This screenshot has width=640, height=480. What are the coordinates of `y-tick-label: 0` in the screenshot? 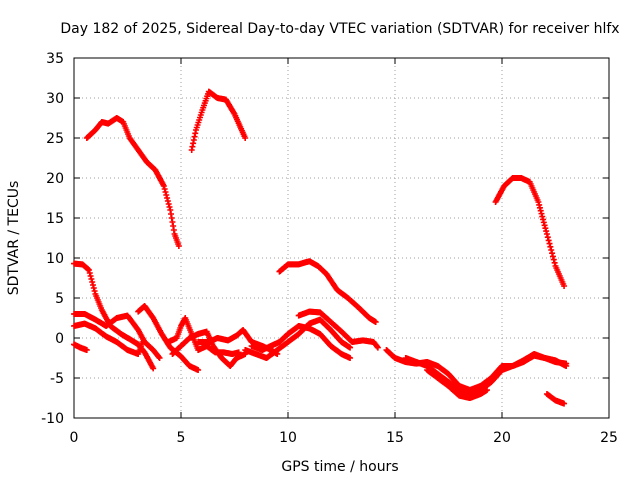 It's located at (59, 339).